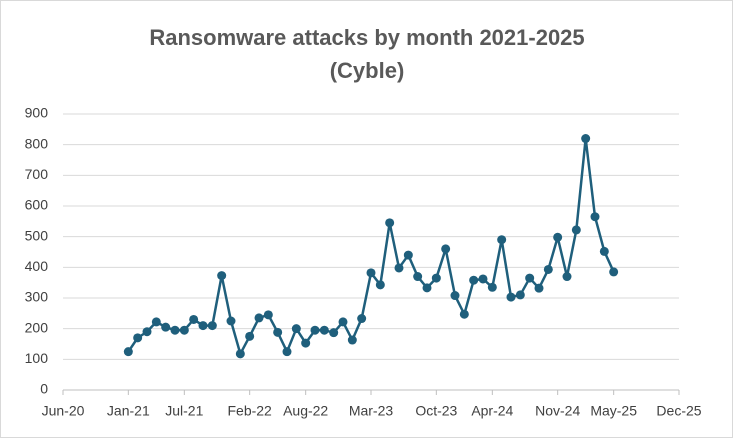  What do you see at coordinates (37, 205) in the screenshot?
I see `y-tick-label: 600` at bounding box center [37, 205].